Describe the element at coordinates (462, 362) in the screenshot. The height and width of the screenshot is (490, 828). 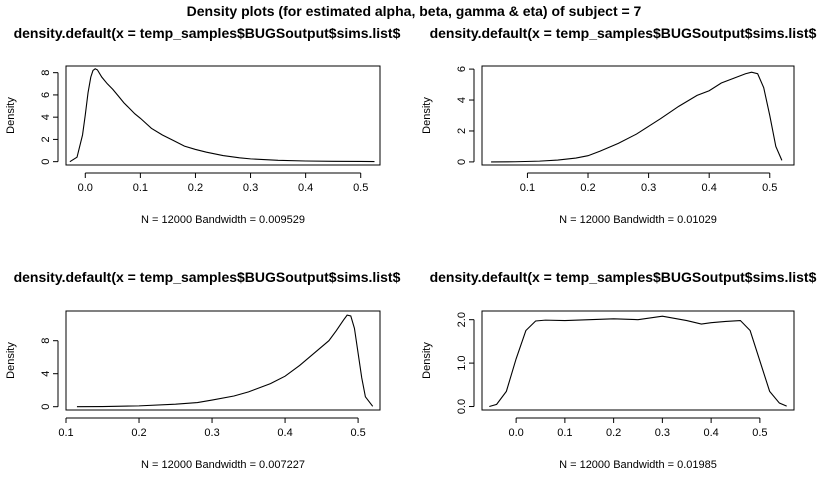
I see `y-tick-label: 1.0` at that location.